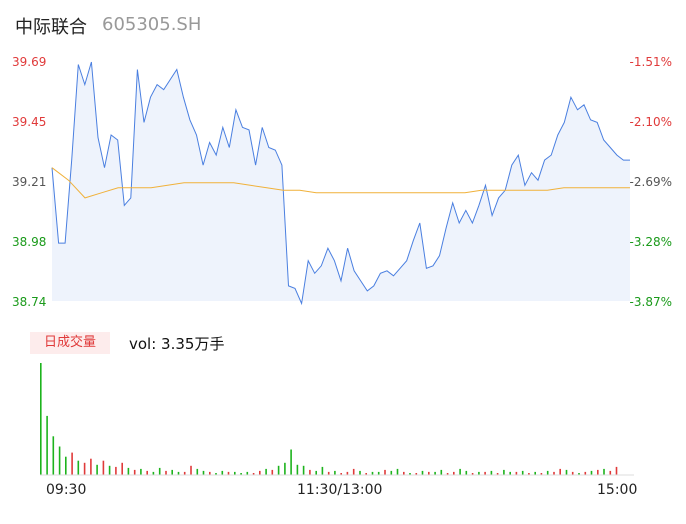 The width and height of the screenshot is (686, 524). I want to click on ytick-left-2: 39.21, so click(29, 182).